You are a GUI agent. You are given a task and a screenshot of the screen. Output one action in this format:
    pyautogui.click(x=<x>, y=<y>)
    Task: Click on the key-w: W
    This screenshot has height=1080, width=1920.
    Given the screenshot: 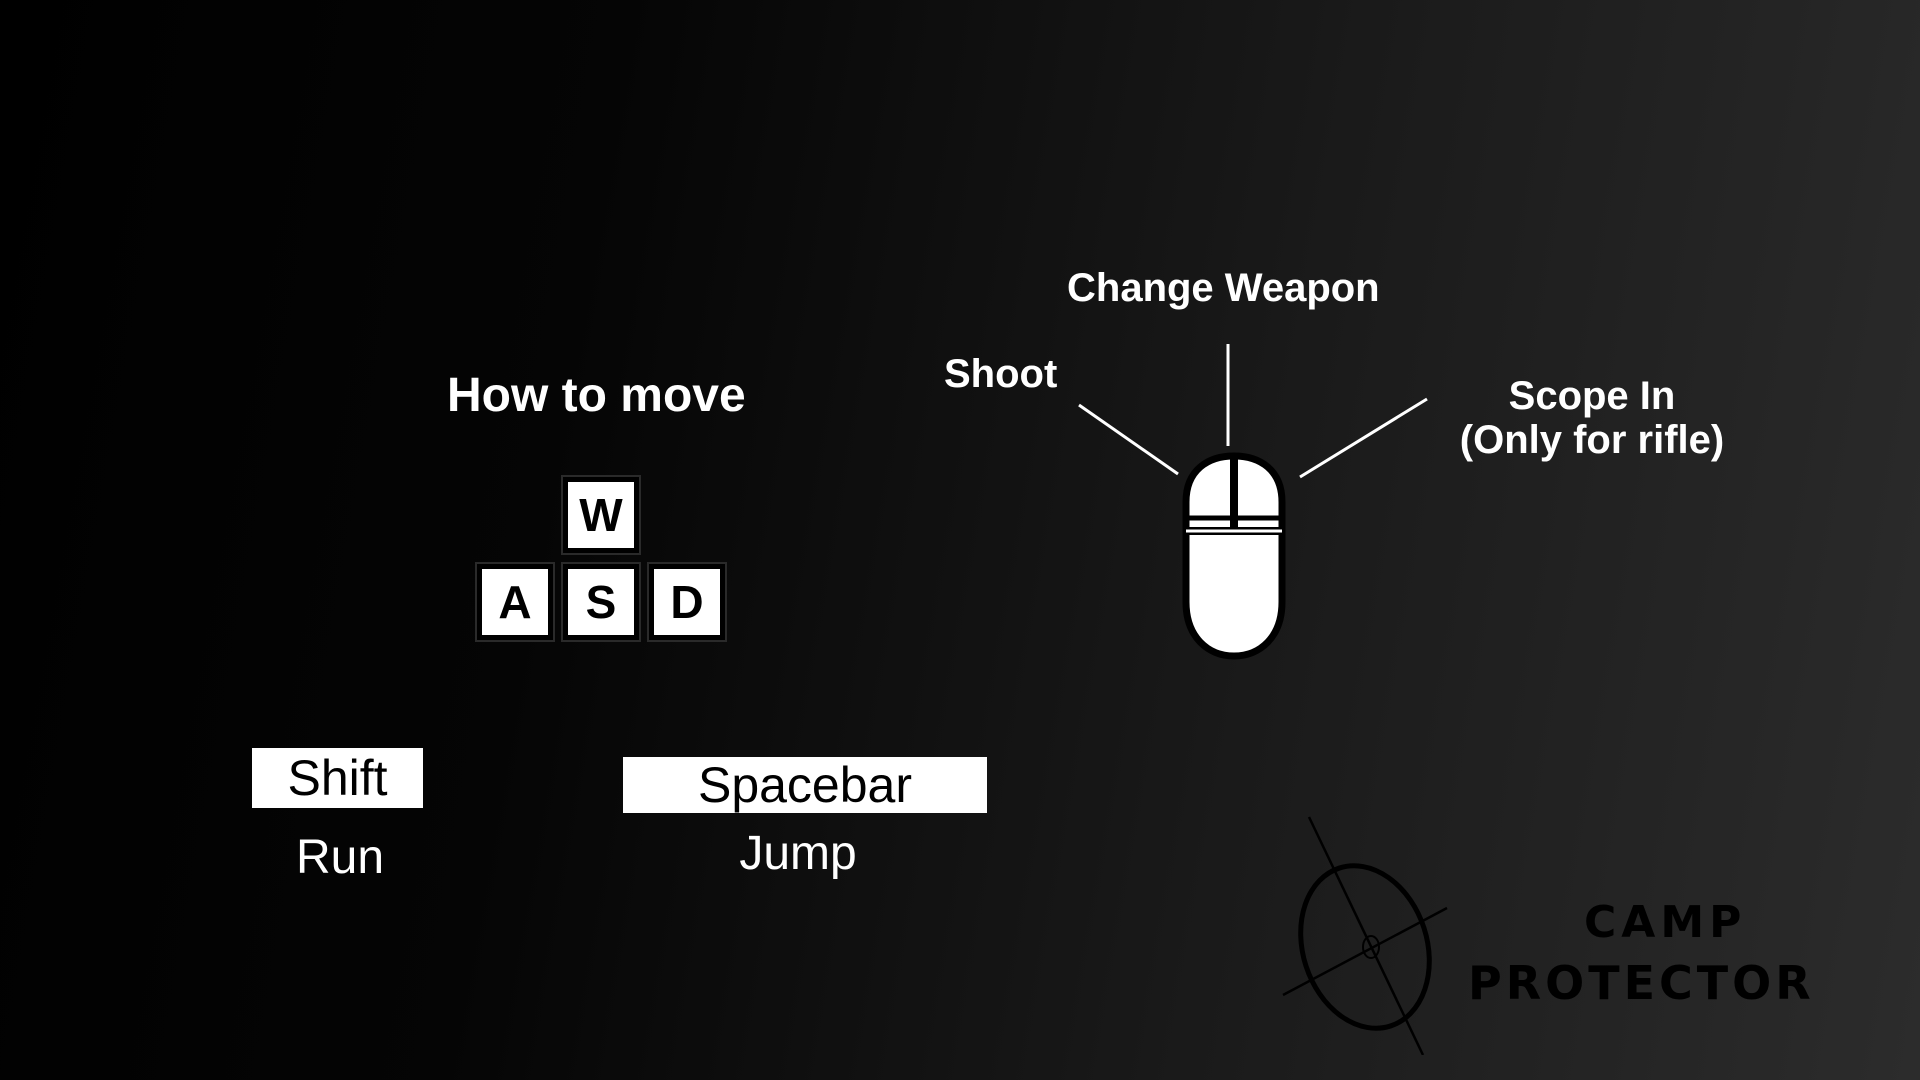 What is the action you would take?
    pyautogui.click(x=601, y=515)
    